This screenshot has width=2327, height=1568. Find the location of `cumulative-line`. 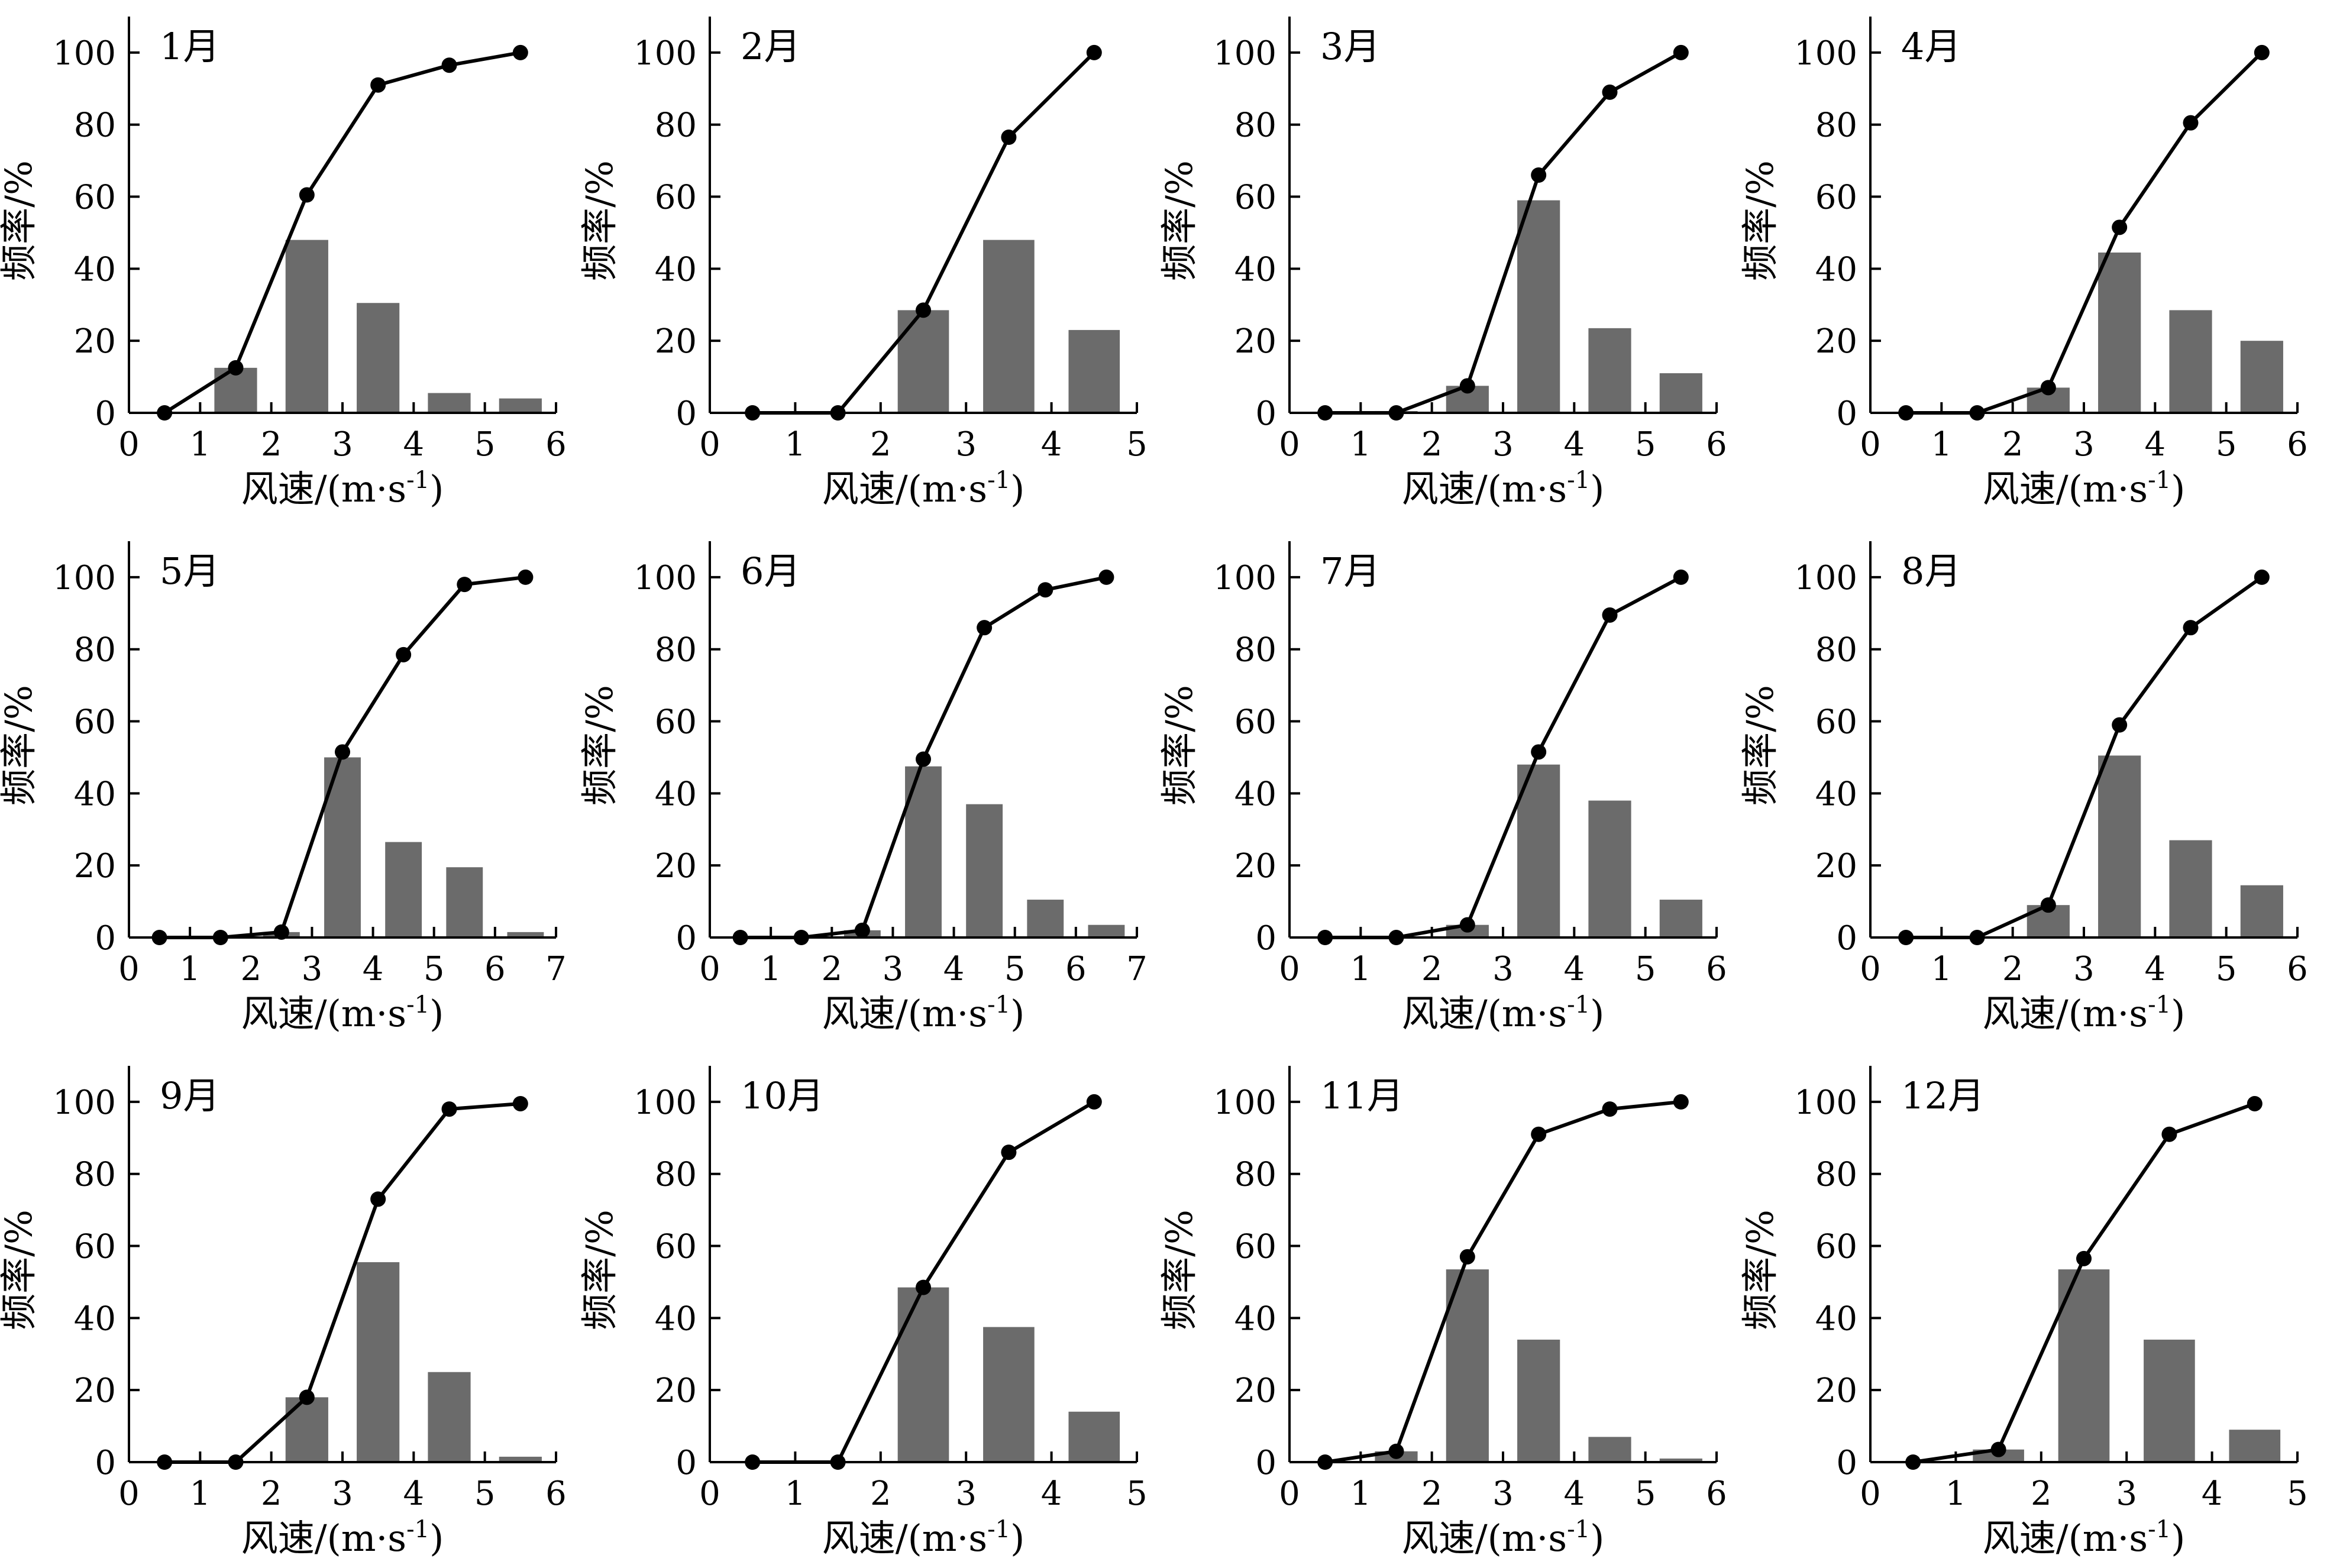

cumulative-line is located at coordinates (2084, 757).